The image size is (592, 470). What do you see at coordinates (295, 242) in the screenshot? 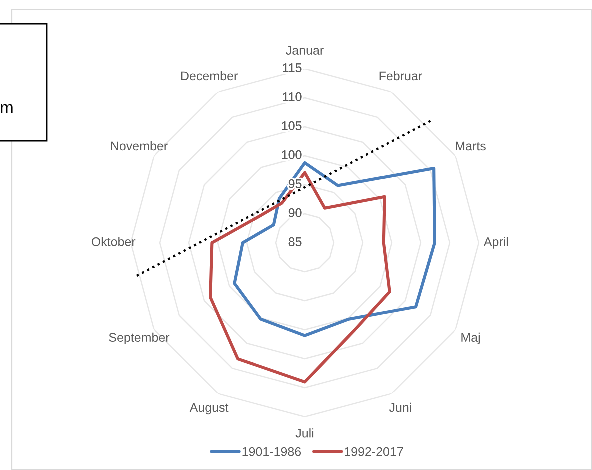
I see `y-tick-label: 85` at bounding box center [295, 242].